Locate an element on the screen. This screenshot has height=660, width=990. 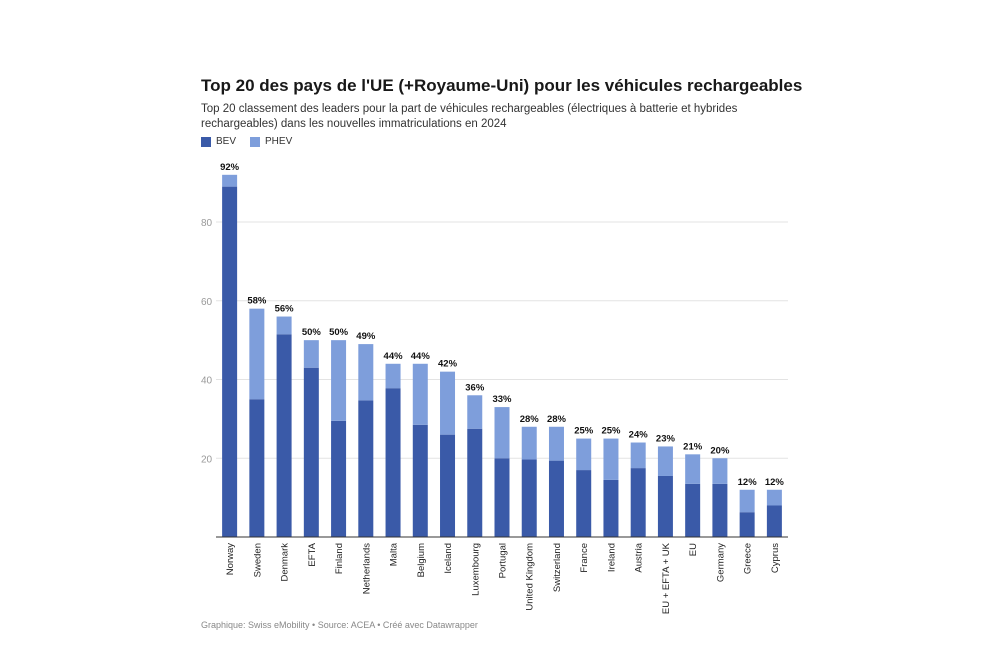
category-label: Denmark is located at coordinates (285, 562).